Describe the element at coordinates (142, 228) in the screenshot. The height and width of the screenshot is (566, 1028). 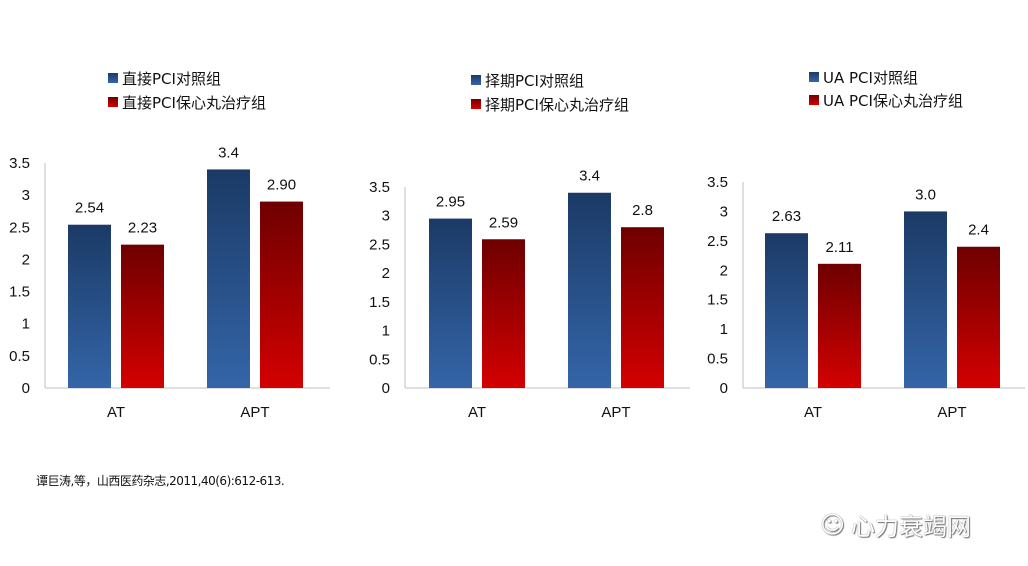
I see `data-label: 2.23` at that location.